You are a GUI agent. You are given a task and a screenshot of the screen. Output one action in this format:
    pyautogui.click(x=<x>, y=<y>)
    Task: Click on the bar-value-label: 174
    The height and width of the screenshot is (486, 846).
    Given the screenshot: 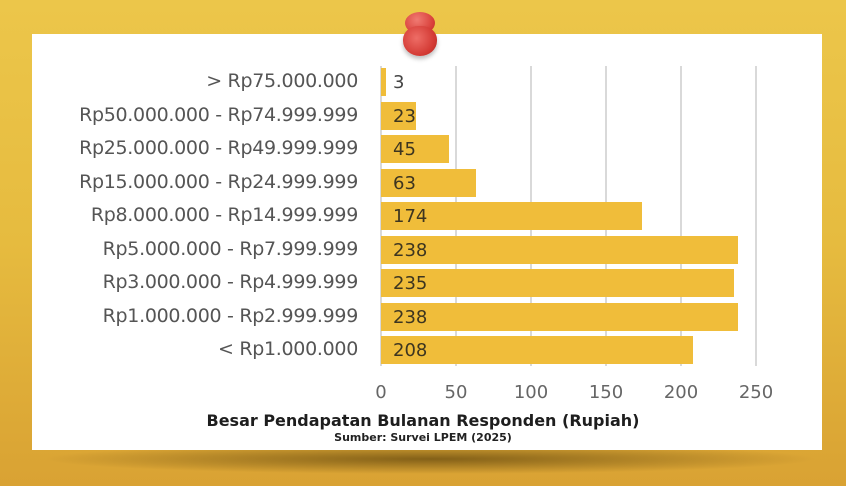 What is the action you would take?
    pyautogui.click(x=410, y=216)
    